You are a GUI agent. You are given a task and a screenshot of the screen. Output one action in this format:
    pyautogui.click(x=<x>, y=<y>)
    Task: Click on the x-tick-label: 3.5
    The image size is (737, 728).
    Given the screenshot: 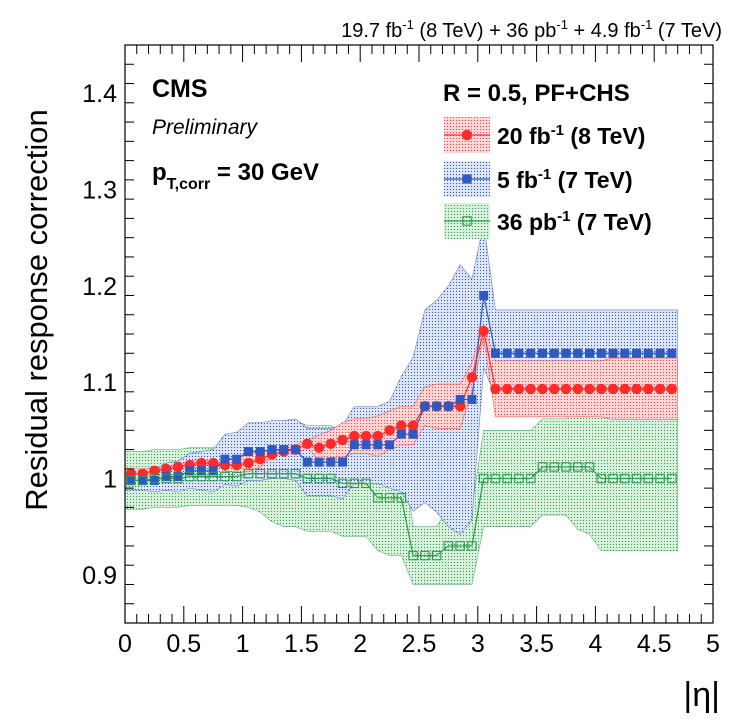 What is the action you would take?
    pyautogui.click(x=536, y=644)
    